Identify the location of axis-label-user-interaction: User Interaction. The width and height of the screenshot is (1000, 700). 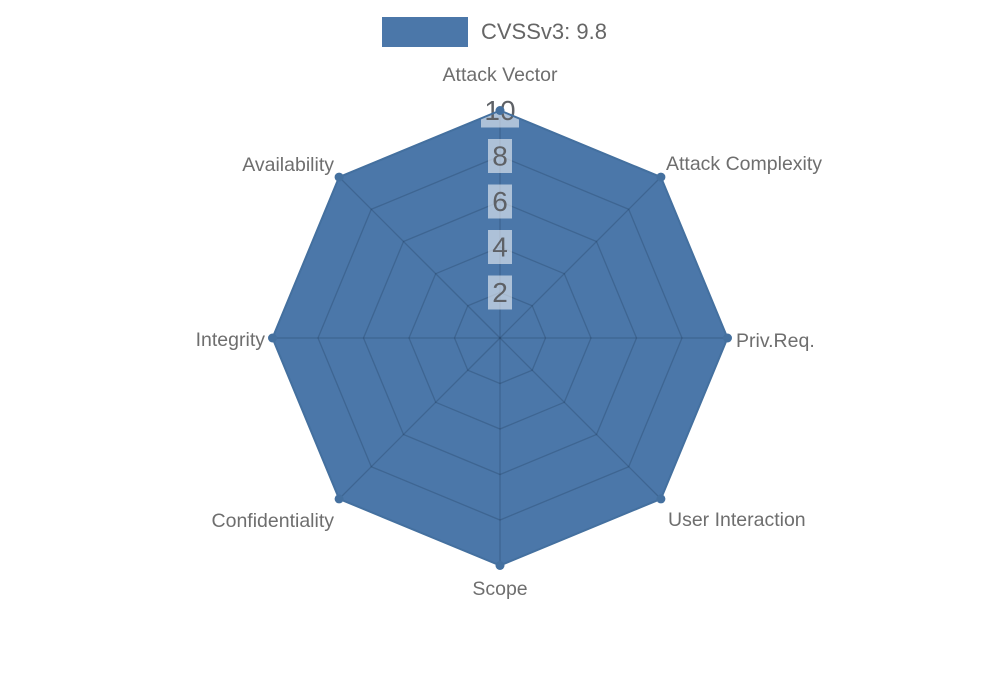
(737, 520).